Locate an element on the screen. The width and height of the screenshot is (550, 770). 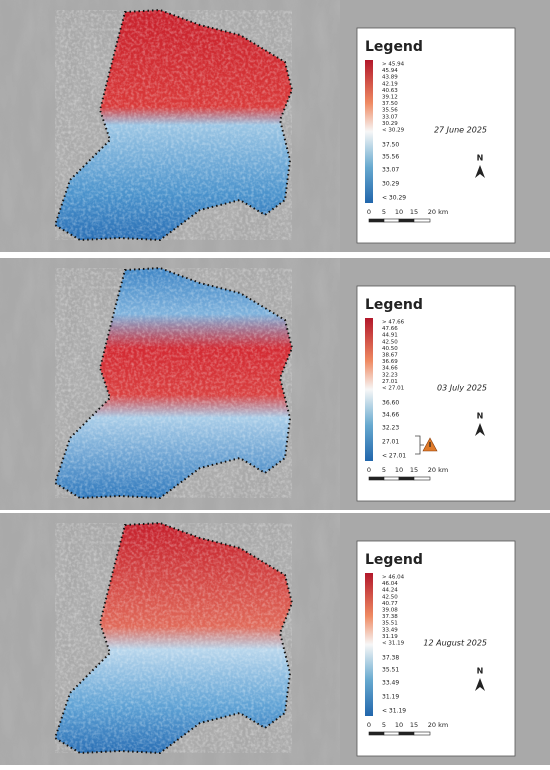
bar-label: 35.51 is located at coordinates (390, 670).